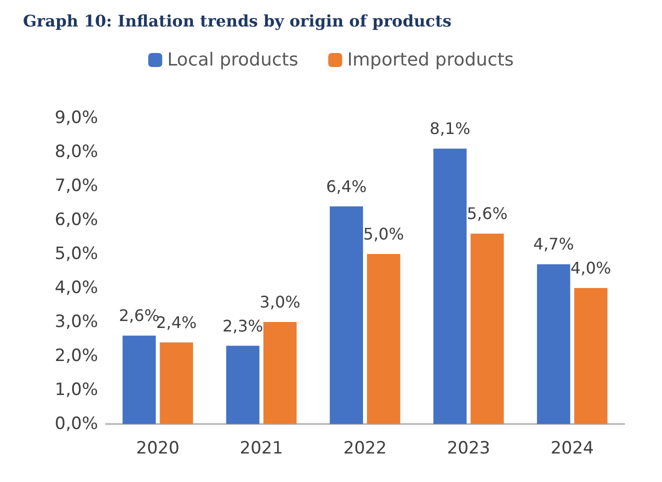 This screenshot has height=482, width=662. I want to click on data-label: 8,1%, so click(450, 128).